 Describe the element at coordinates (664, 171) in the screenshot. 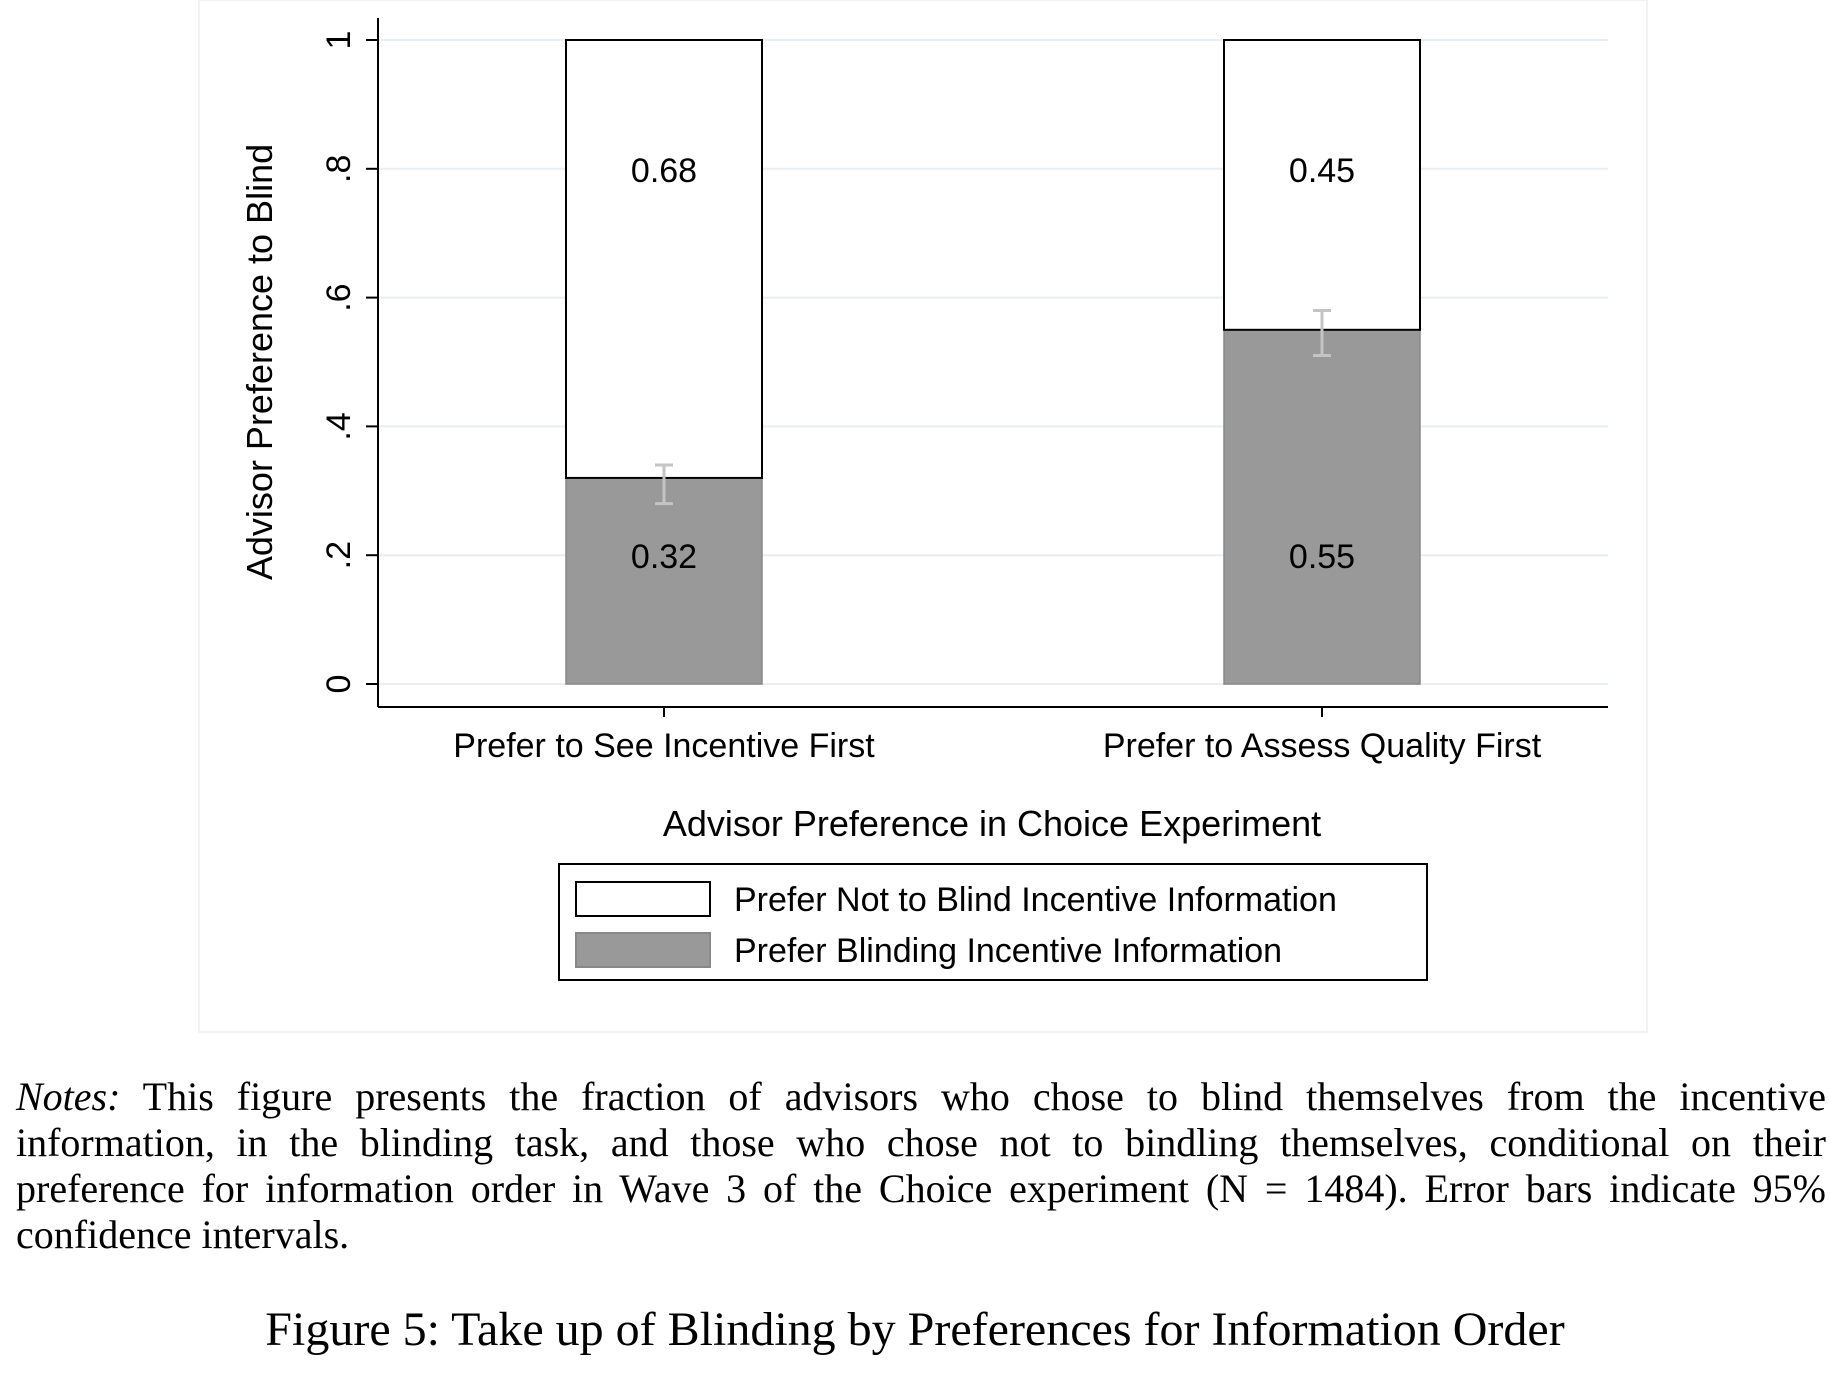

I see `data-label: 0.68` at that location.